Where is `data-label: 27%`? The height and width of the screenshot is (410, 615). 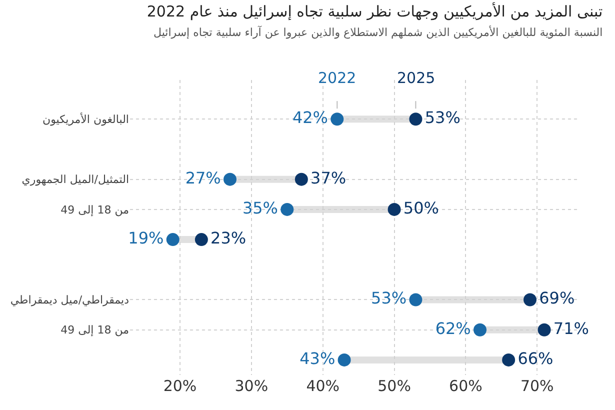
data-label: 27% is located at coordinates (203, 178).